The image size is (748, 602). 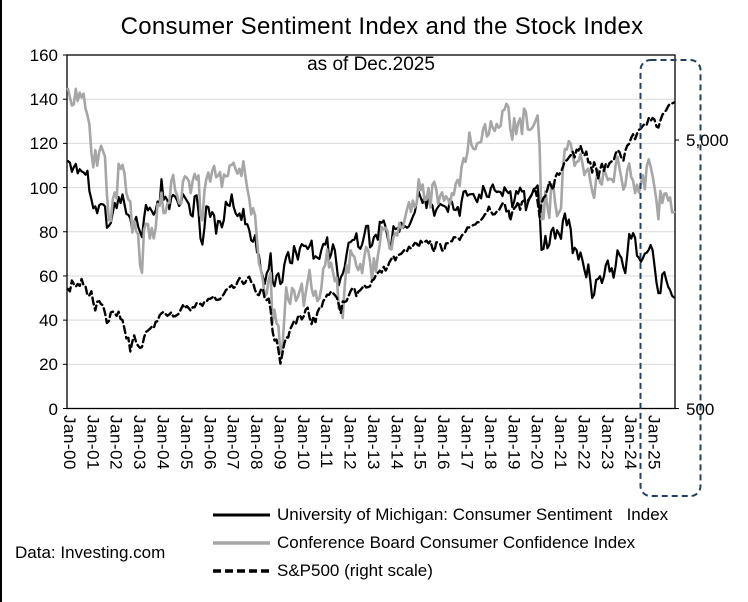 I want to click on x-axis-tick-label: Jan-20, so click(x=537, y=442).